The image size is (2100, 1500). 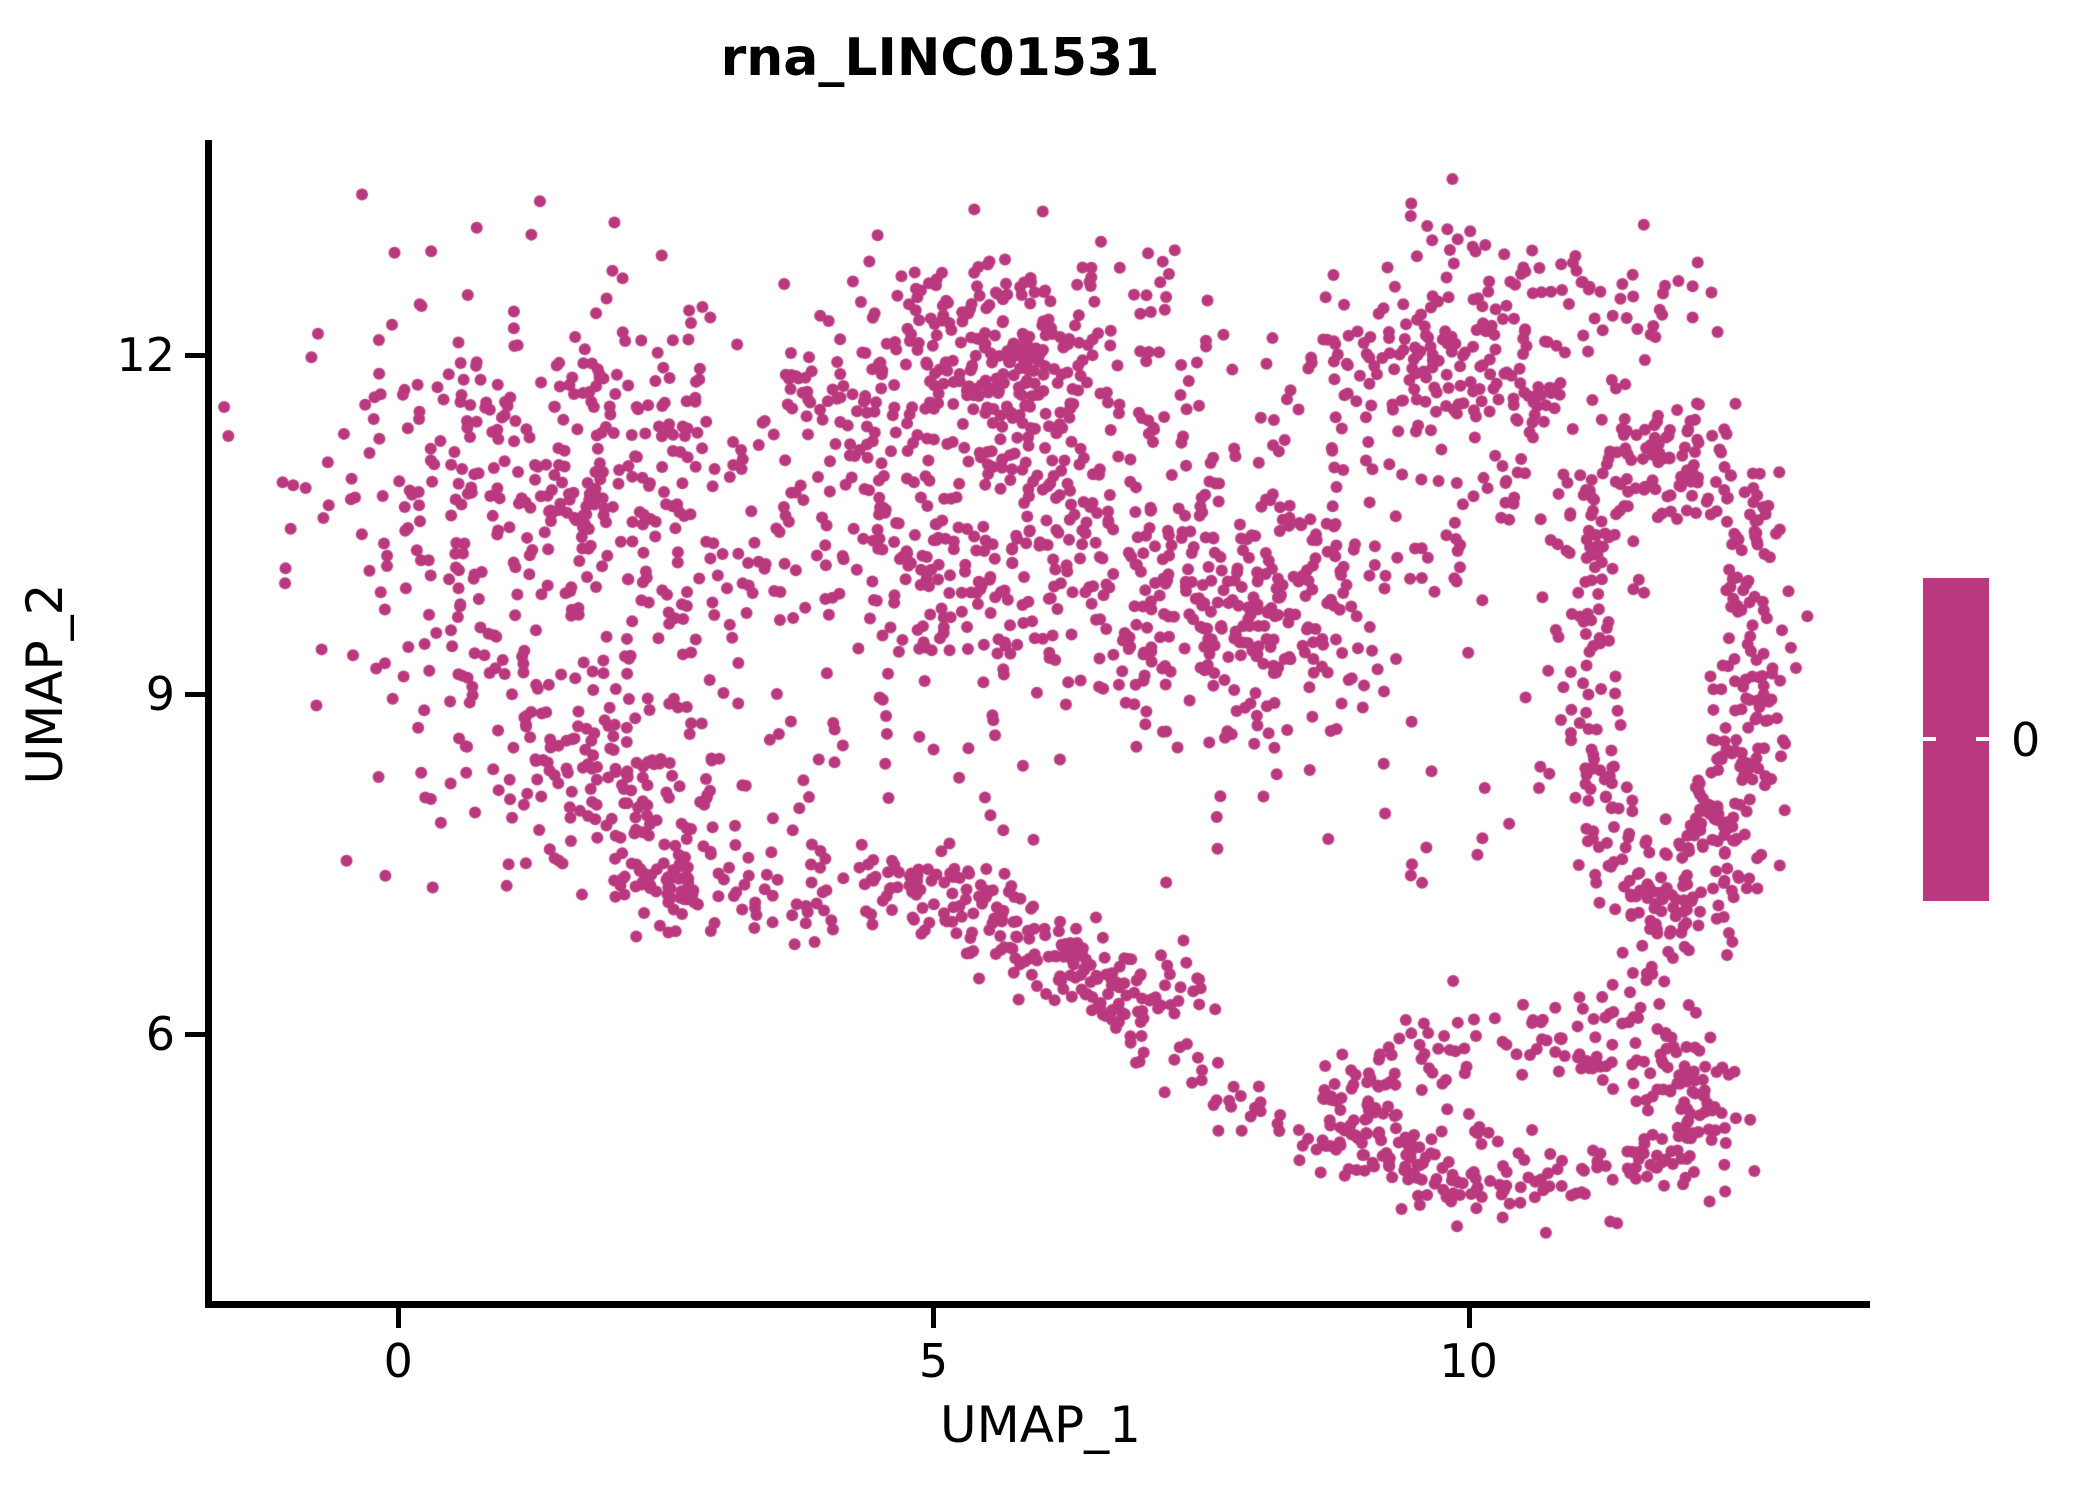 What do you see at coordinates (398, 1361) in the screenshot?
I see `x-tick-label: 0` at bounding box center [398, 1361].